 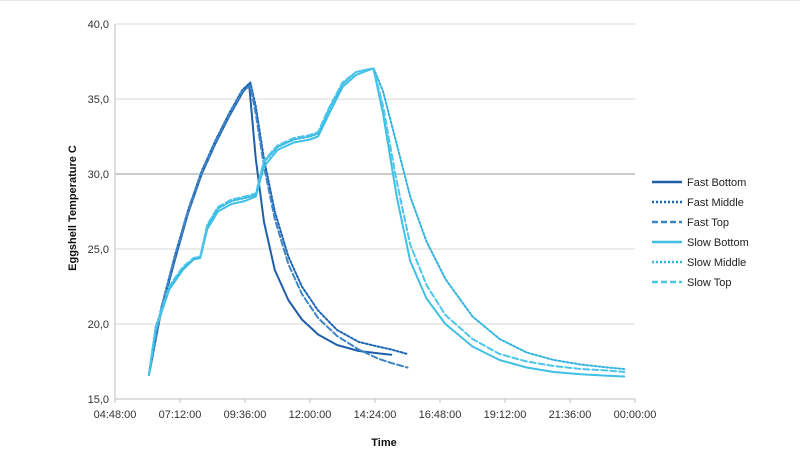 What do you see at coordinates (98, 400) in the screenshot?
I see `y-tick-label: 15,0` at bounding box center [98, 400].